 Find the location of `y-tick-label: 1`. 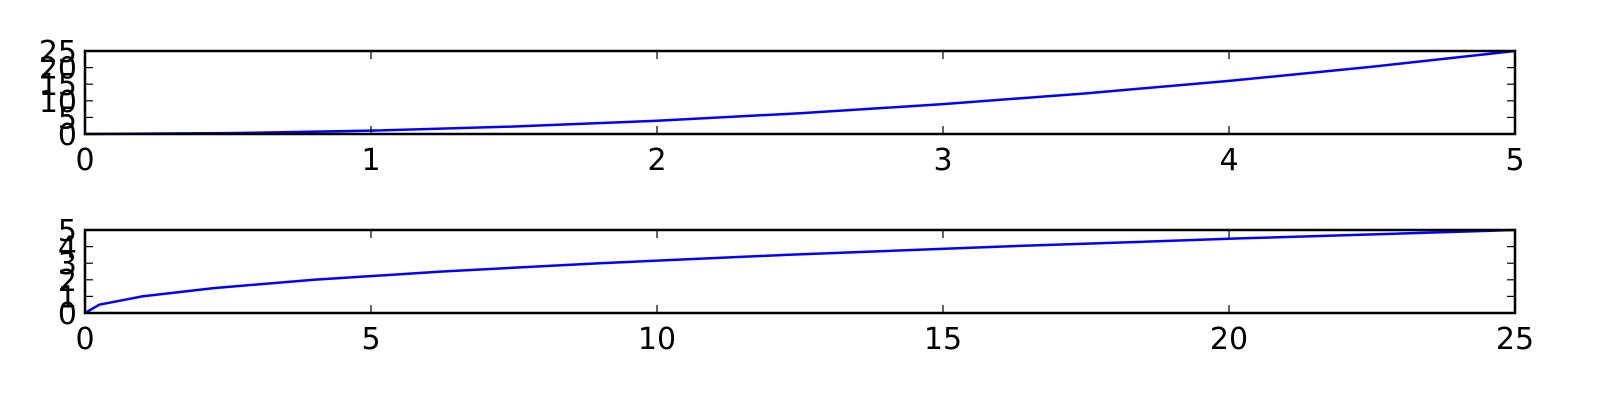

y-tick-label: 1 is located at coordinates (67, 297).